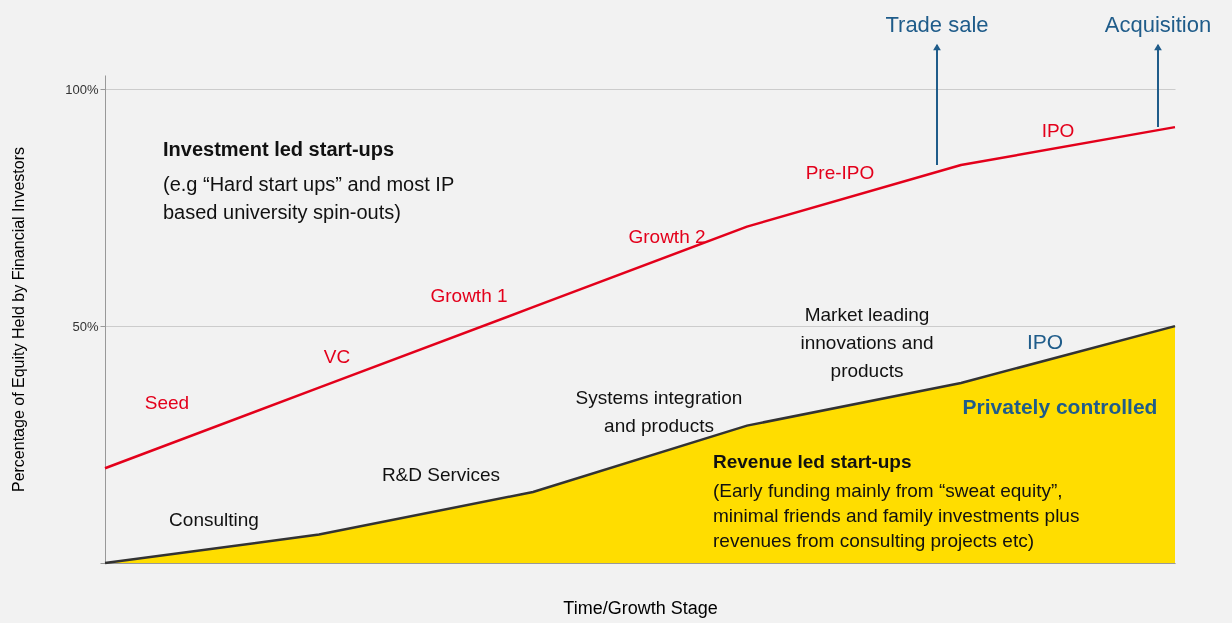  I want to click on annotation: Seed, so click(167, 402).